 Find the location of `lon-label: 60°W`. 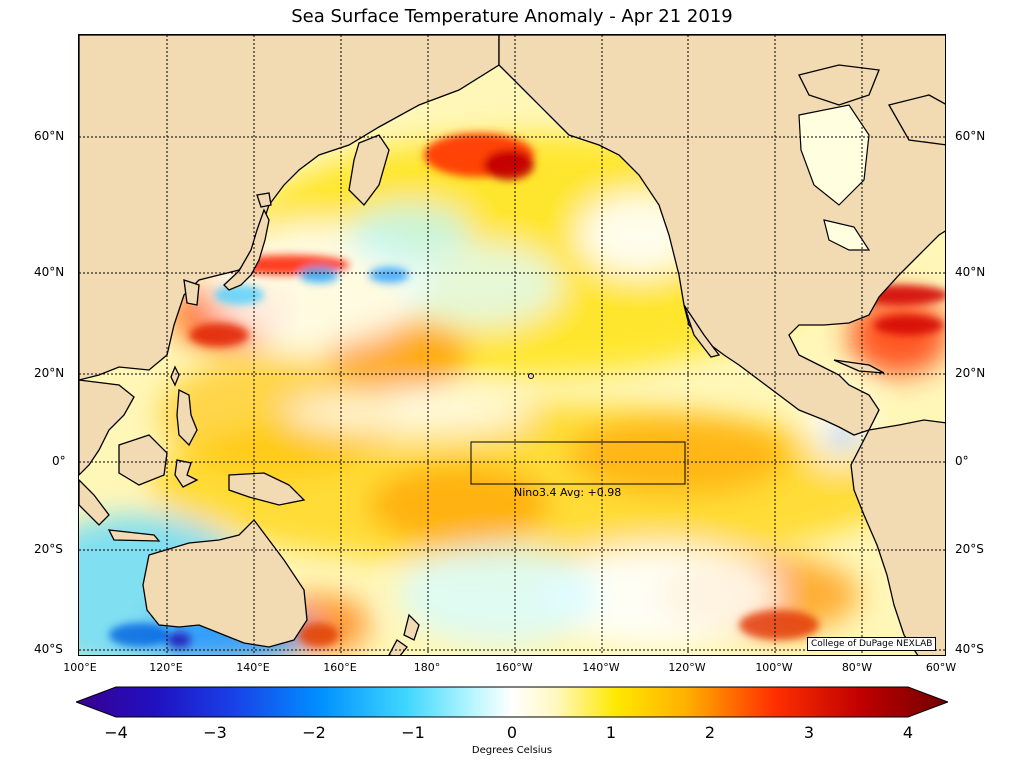

lon-label: 60°W is located at coordinates (941, 667).